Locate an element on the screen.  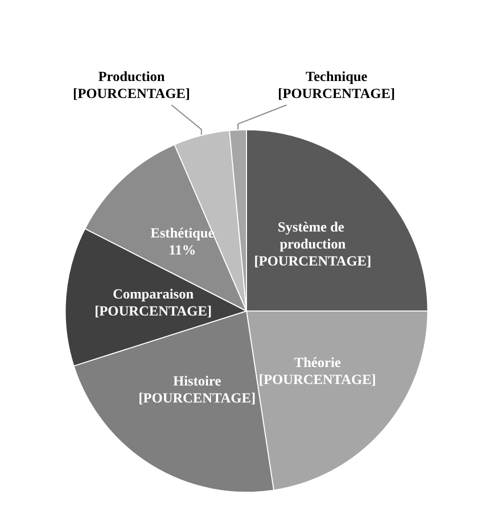
slice-label: Production is located at coordinates (132, 77).